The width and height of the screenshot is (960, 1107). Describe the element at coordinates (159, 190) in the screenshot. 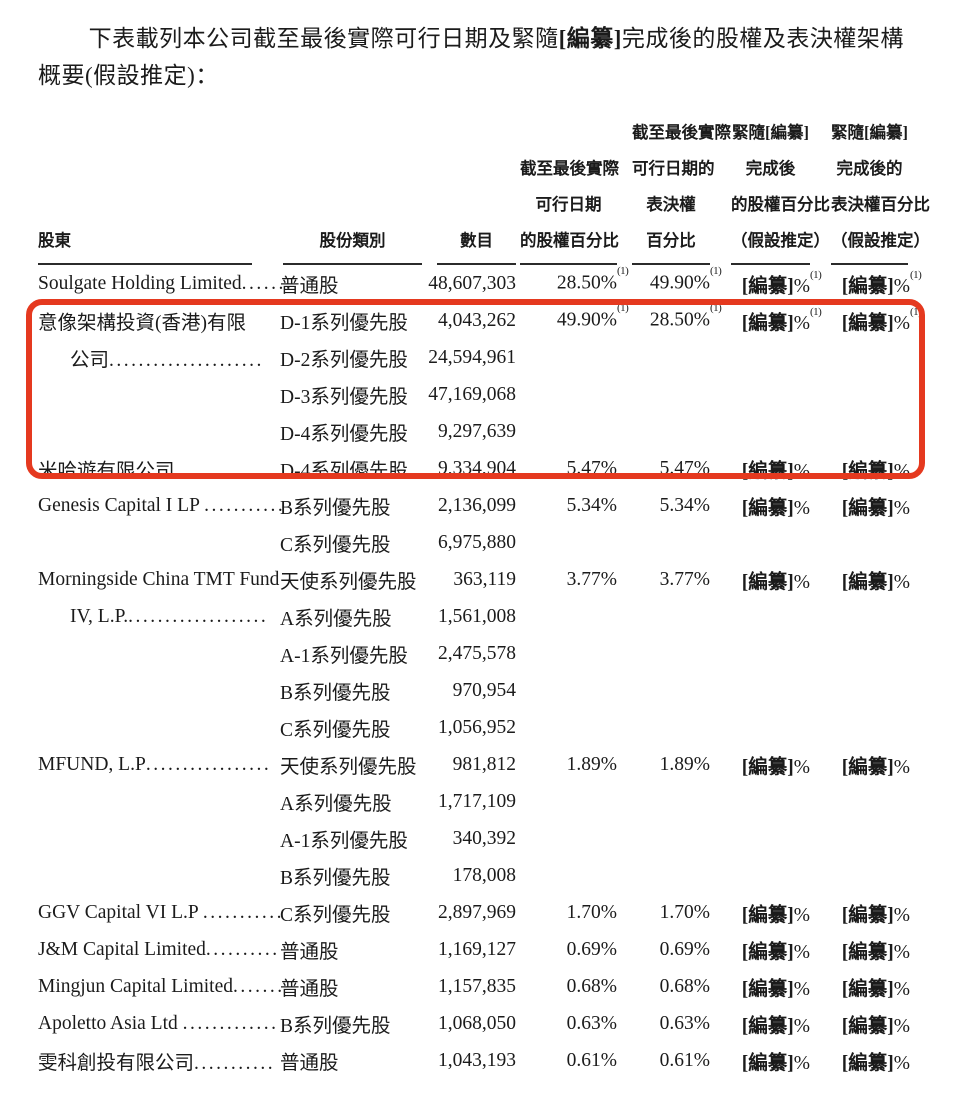

I see `col-header-shareholder: 股東` at that location.